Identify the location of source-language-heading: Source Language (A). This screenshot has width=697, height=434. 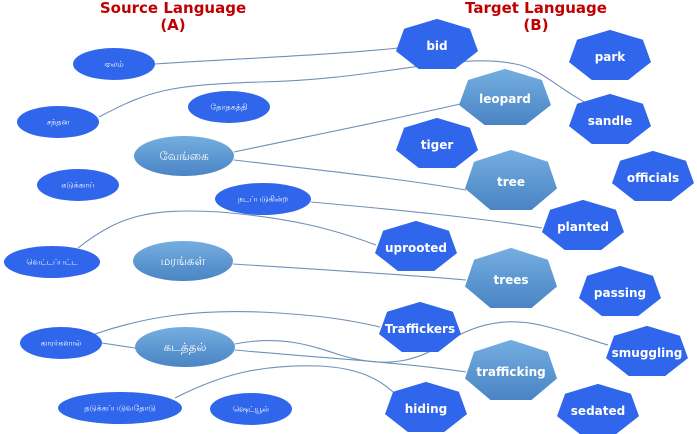
(173, 17).